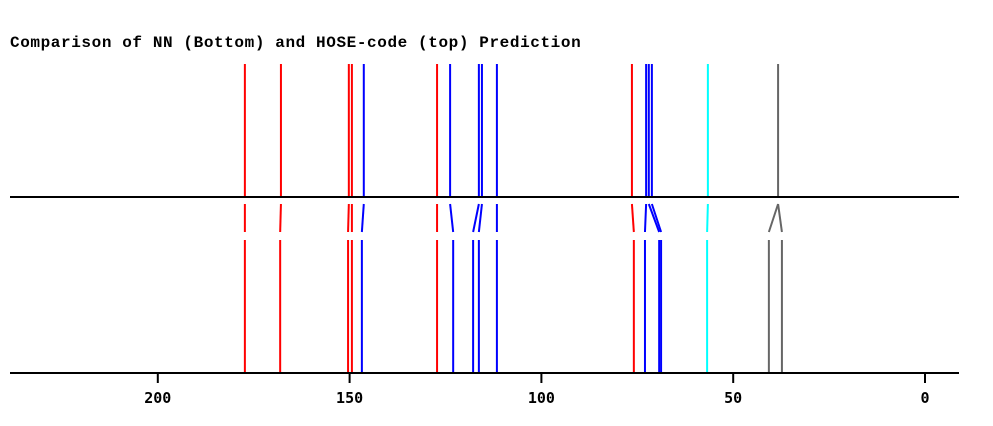 The width and height of the screenshot is (993, 426). I want to click on x-tick-label: 200, so click(157, 398).